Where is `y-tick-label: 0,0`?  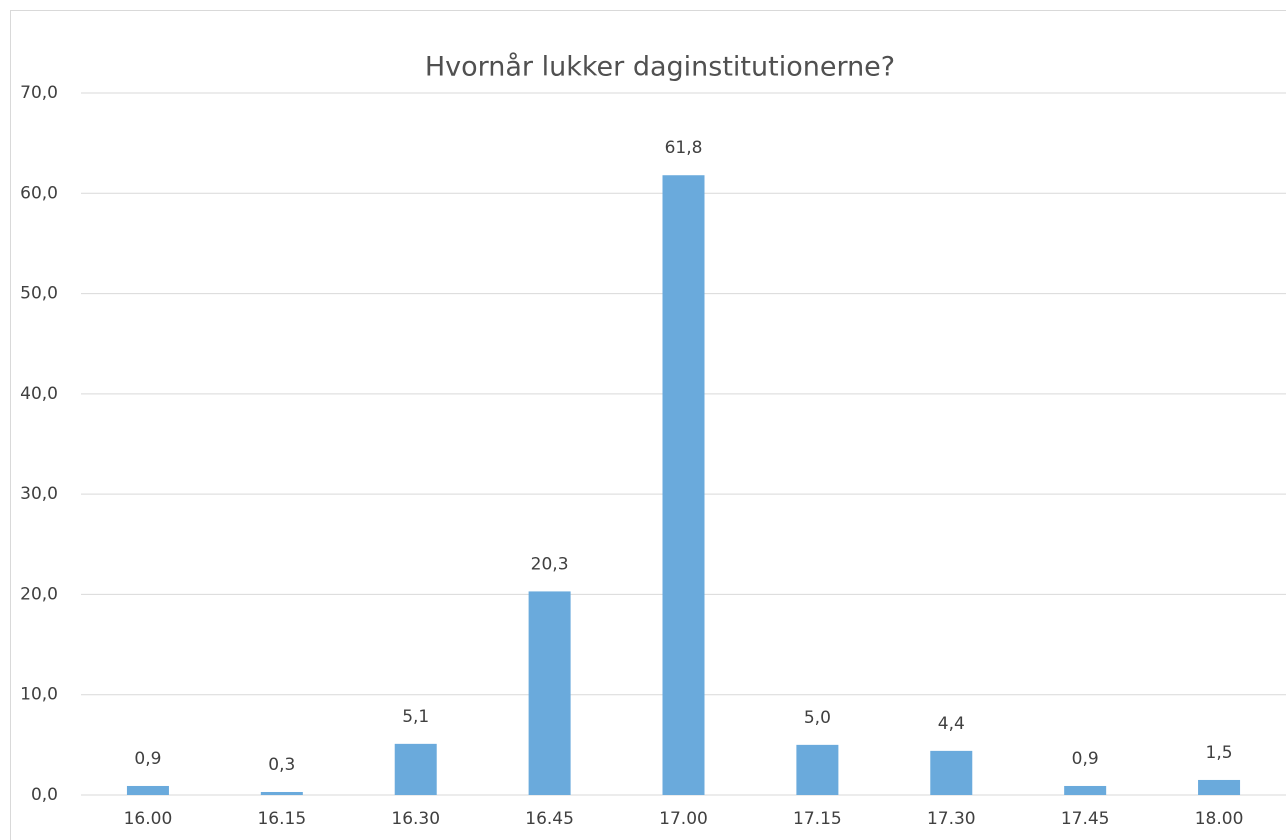
y-tick-label: 0,0 is located at coordinates (44, 795).